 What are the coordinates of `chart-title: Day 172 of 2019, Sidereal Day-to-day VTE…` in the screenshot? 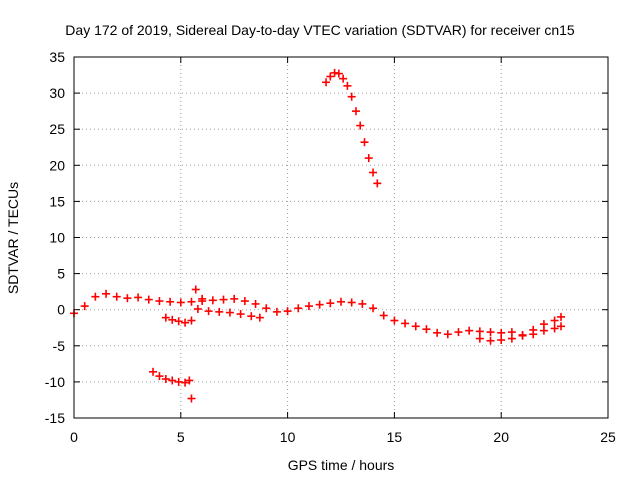 It's located at (320, 30).